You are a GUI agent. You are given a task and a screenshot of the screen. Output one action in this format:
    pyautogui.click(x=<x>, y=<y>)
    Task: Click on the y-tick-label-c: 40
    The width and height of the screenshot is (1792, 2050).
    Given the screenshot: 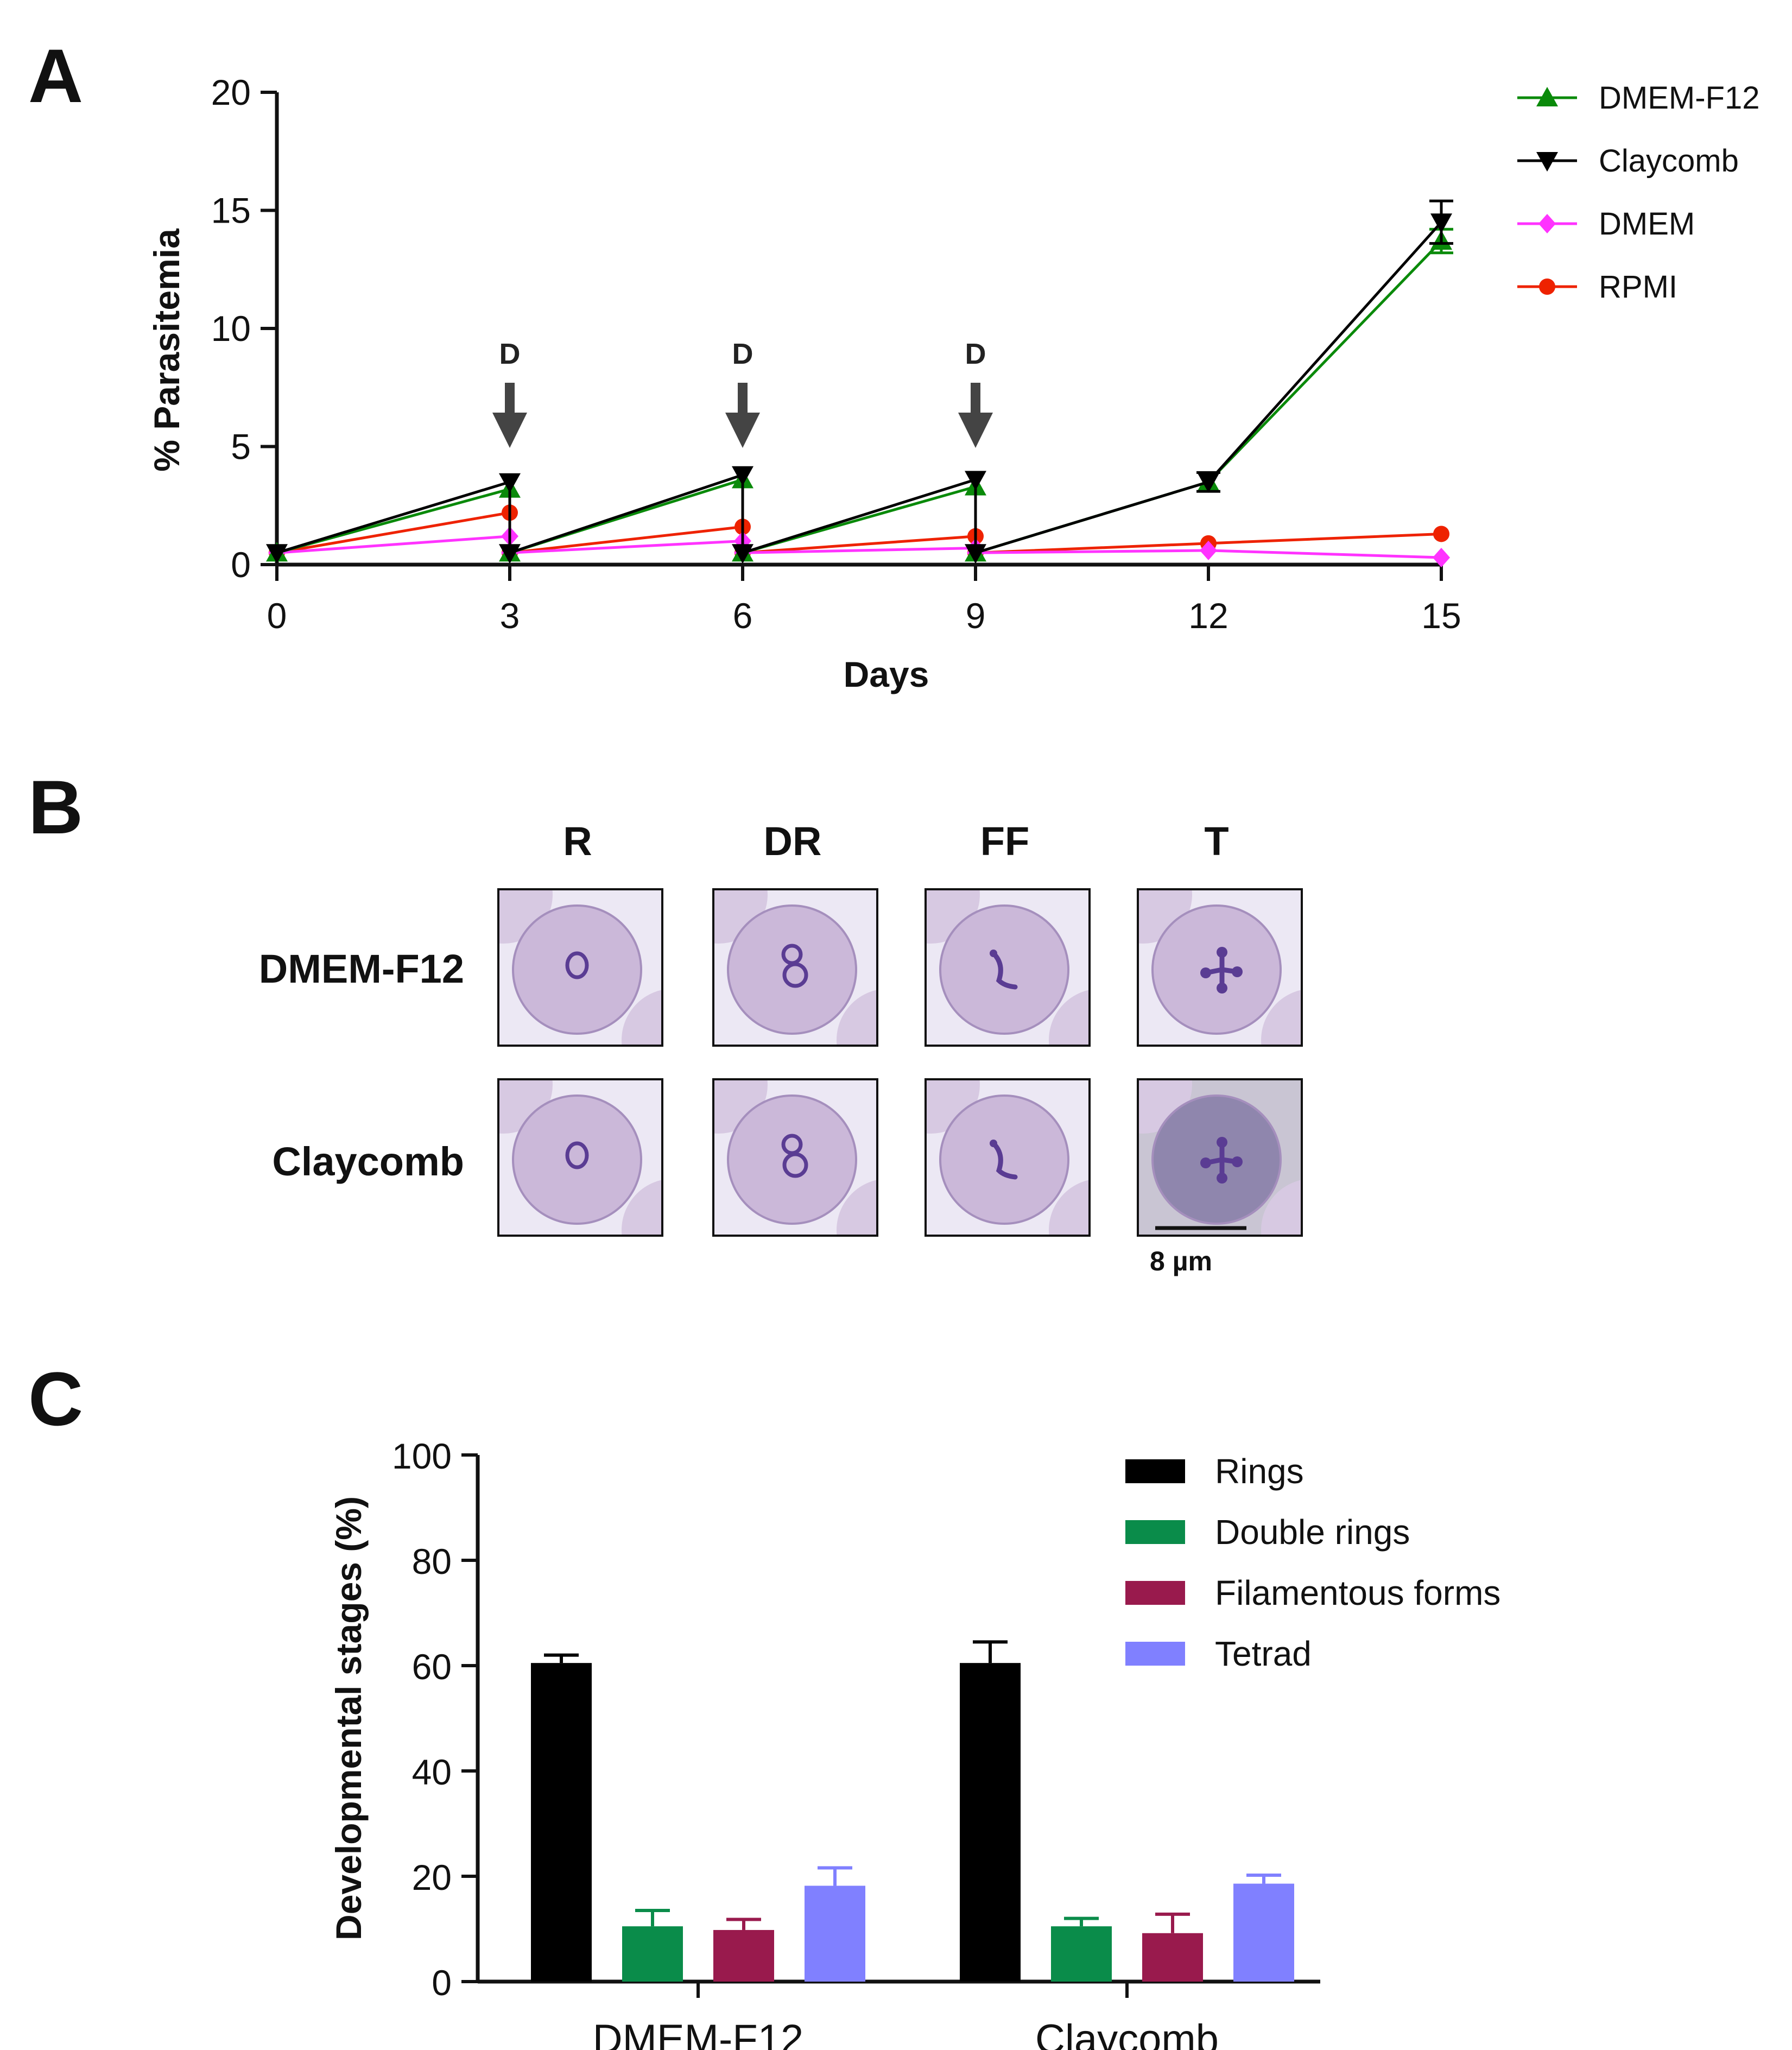 What is the action you would take?
    pyautogui.click(x=432, y=1772)
    